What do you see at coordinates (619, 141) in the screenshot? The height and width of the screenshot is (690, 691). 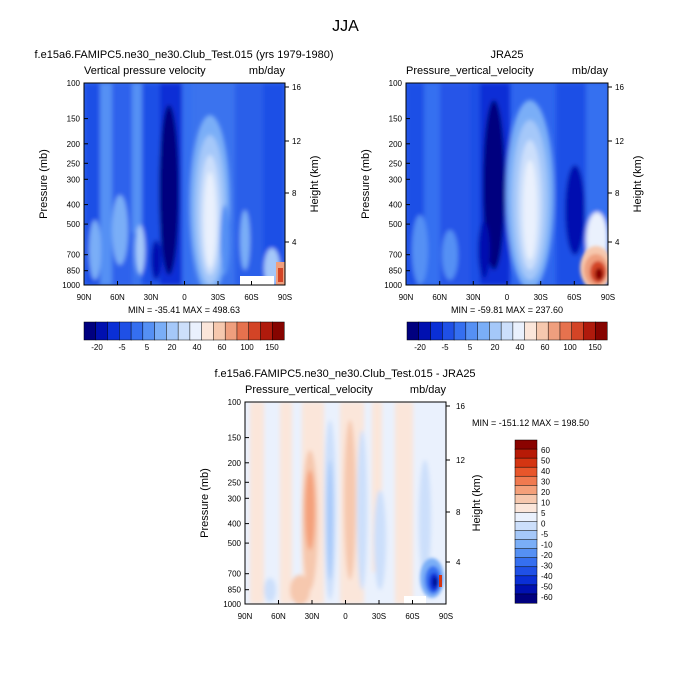 I see `panel-obs-y2tick-12: 12` at bounding box center [619, 141].